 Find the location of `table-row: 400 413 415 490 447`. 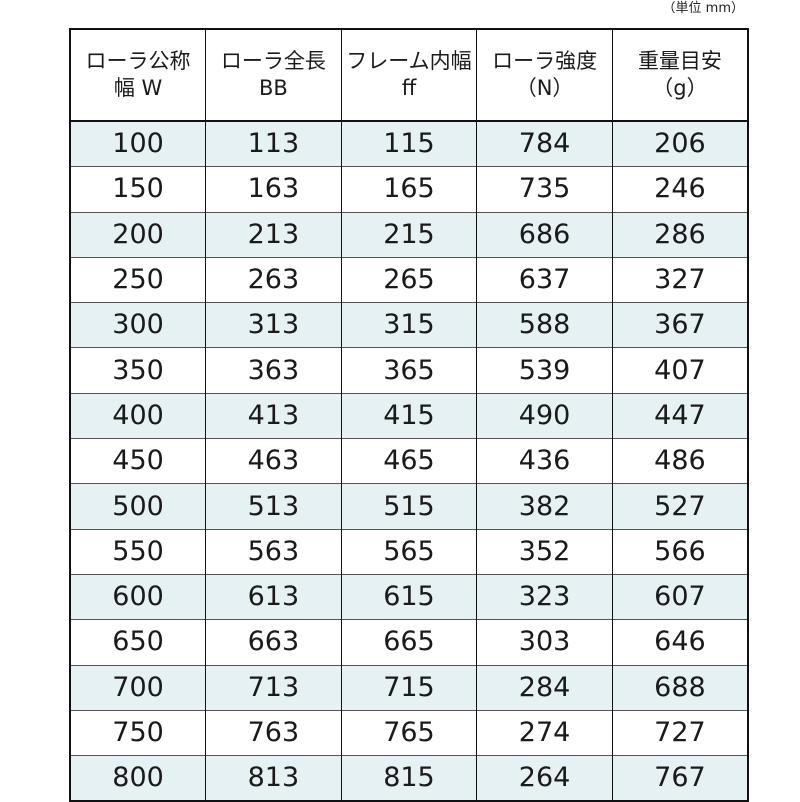

table-row: 400 413 415 490 447 is located at coordinates (409, 415).